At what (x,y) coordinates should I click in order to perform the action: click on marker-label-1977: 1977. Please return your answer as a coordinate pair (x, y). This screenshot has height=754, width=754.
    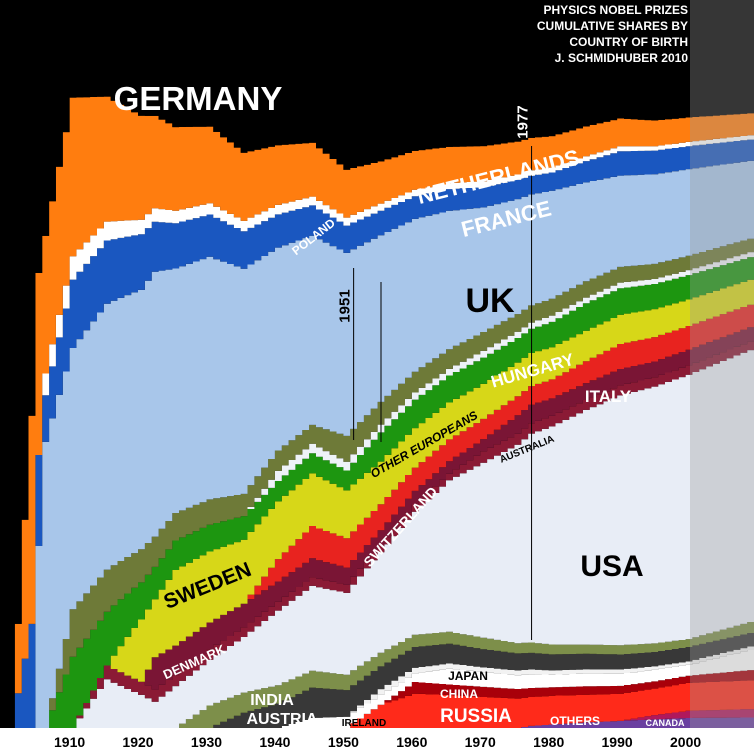
    Looking at the image, I should click on (523, 121).